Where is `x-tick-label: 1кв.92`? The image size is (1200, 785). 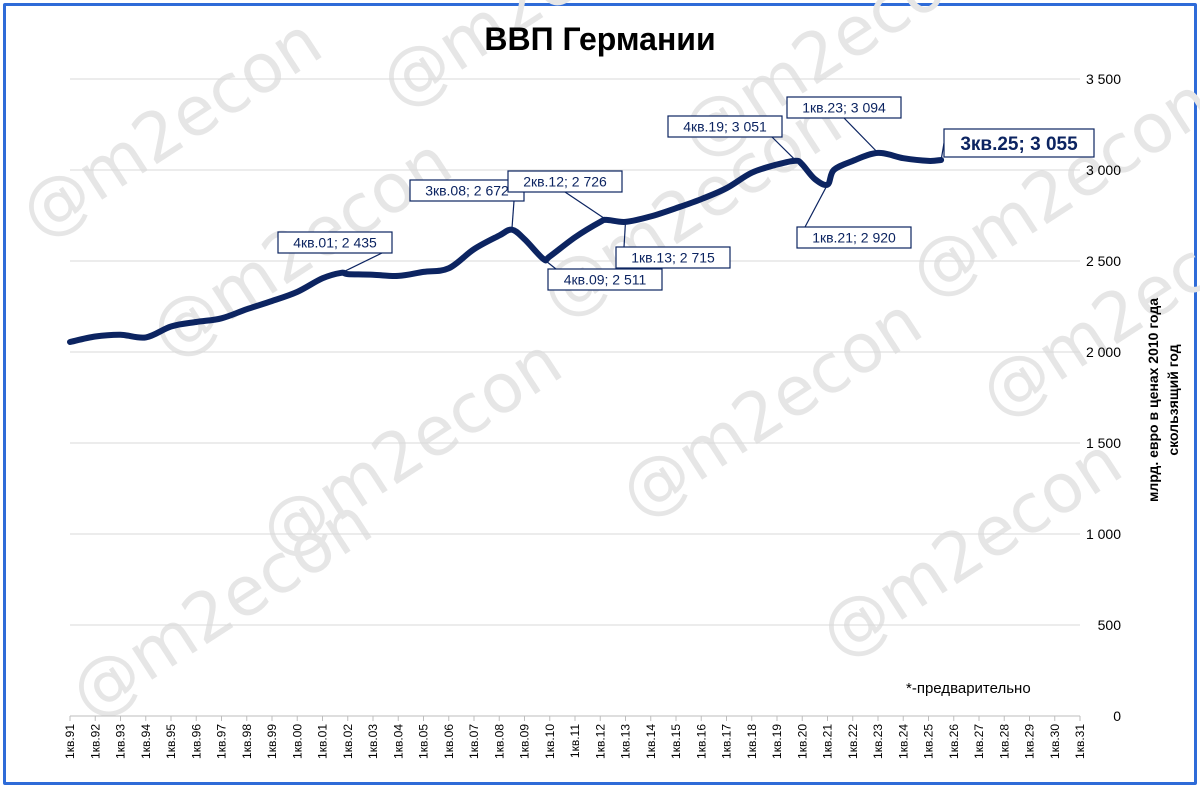
x-tick-label: 1кв.92 is located at coordinates (95, 741).